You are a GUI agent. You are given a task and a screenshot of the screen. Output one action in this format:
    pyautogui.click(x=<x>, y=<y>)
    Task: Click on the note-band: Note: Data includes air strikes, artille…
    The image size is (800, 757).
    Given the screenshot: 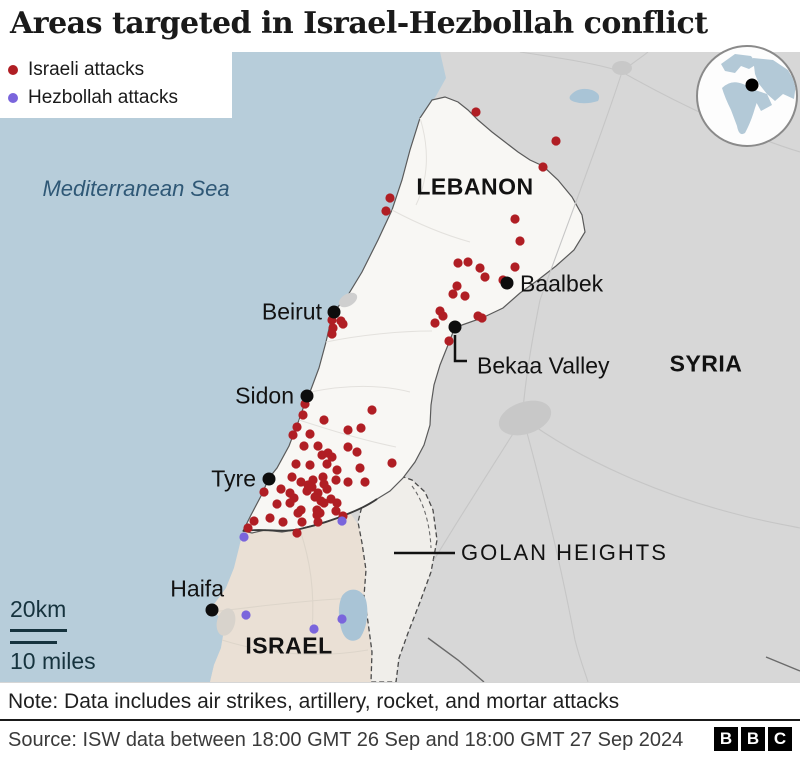 What is the action you would take?
    pyautogui.click(x=400, y=700)
    